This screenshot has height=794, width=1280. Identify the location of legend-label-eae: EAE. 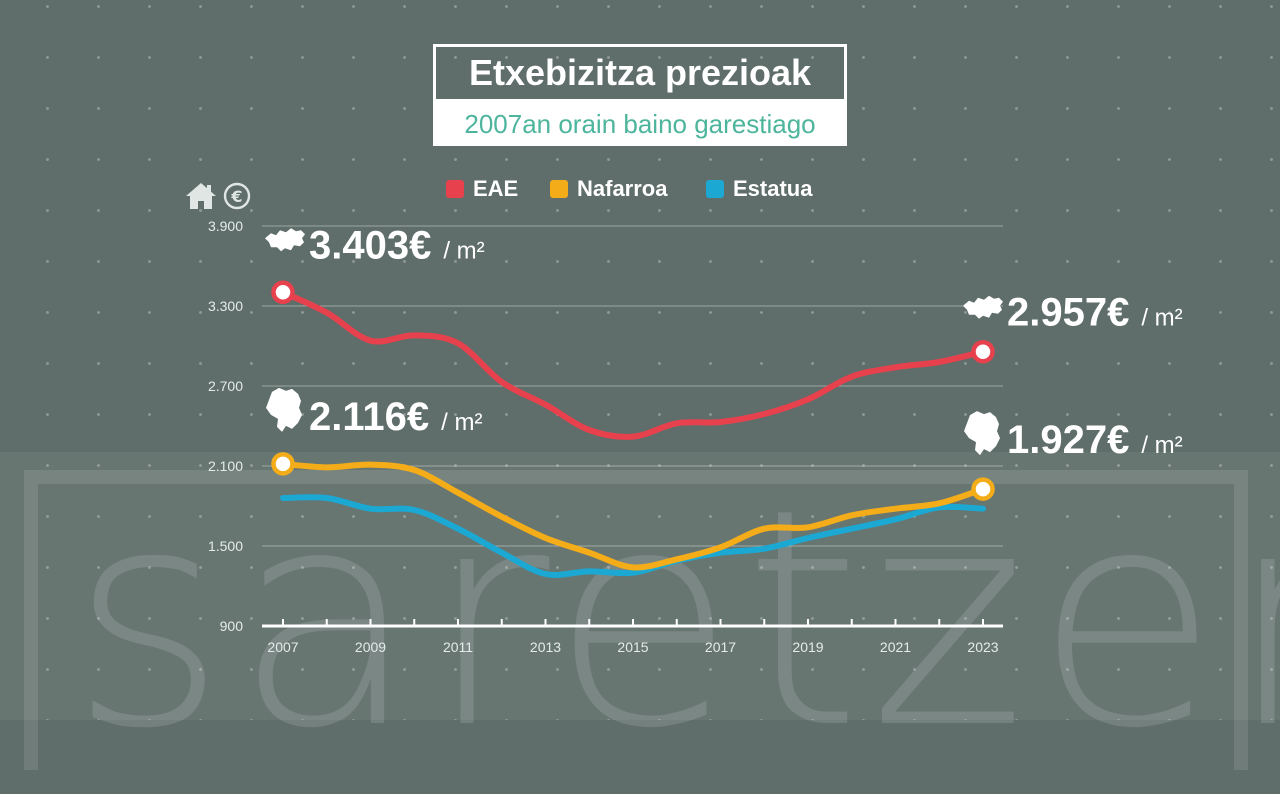
(496, 188).